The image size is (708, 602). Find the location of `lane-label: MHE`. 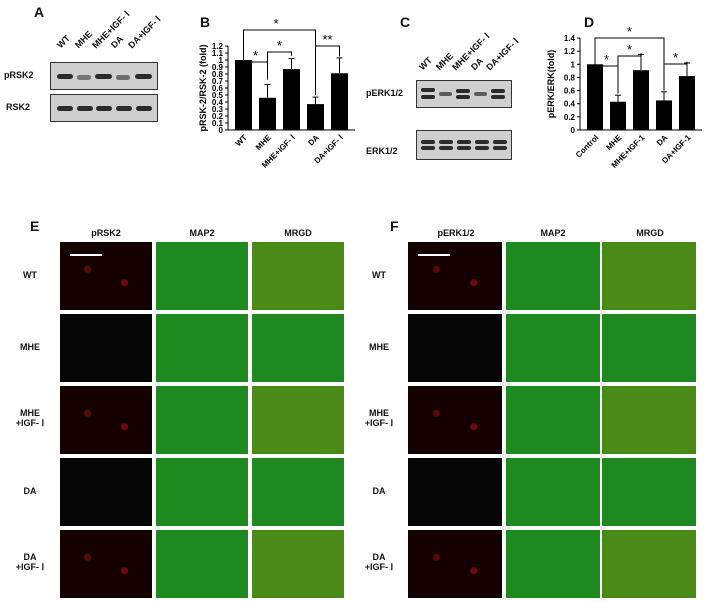

lane-label: MHE is located at coordinates (83, 39).